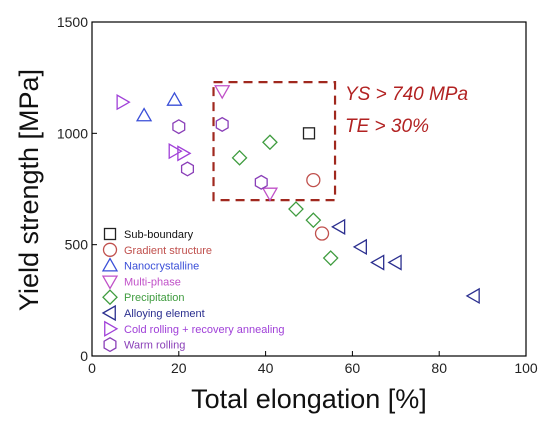  I want to click on y-tick-label: 0, so click(84, 356).